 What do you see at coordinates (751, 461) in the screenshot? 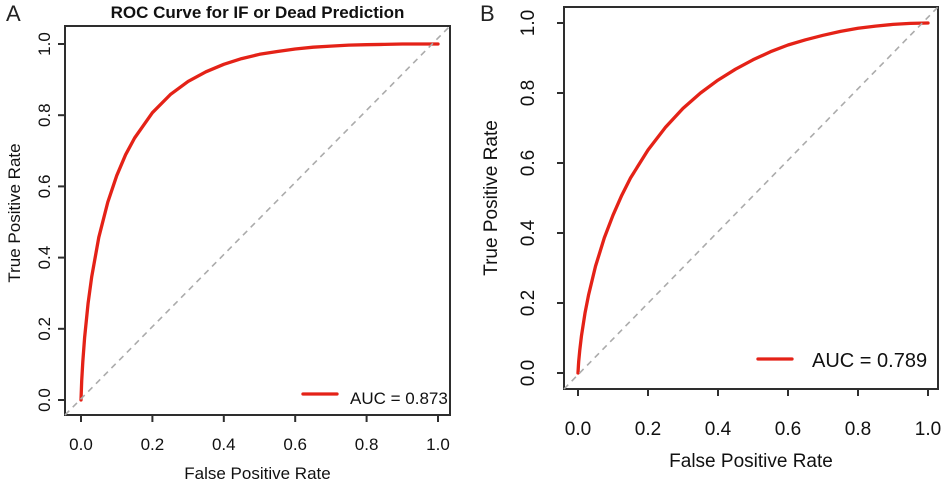
I see `panel-b-xaxis-label: False Positive Rate` at bounding box center [751, 461].